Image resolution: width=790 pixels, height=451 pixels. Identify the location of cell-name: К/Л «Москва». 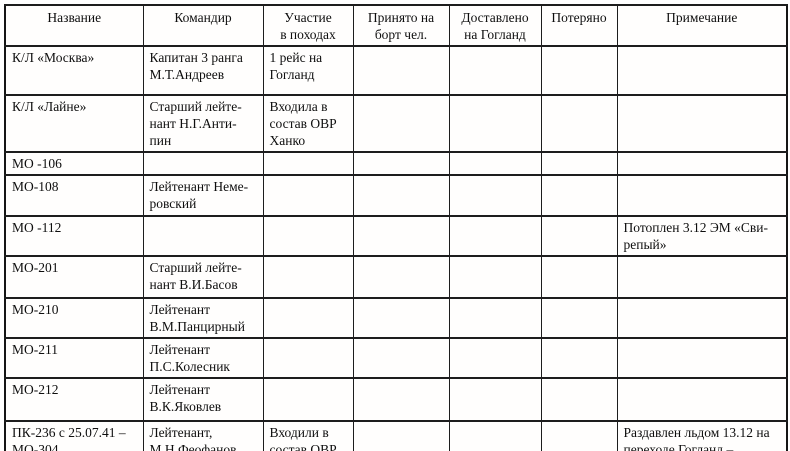
(74, 70).